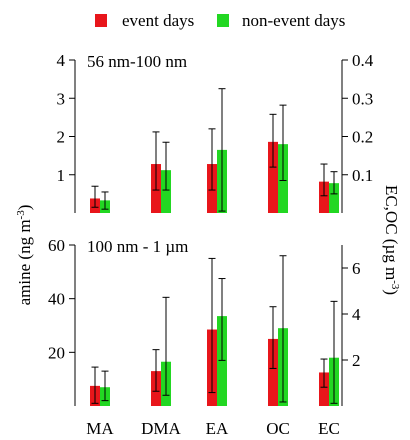 This screenshot has width=410, height=440. I want to click on y-right-axis-label: EC,OC (µg m-3), so click(391, 240).